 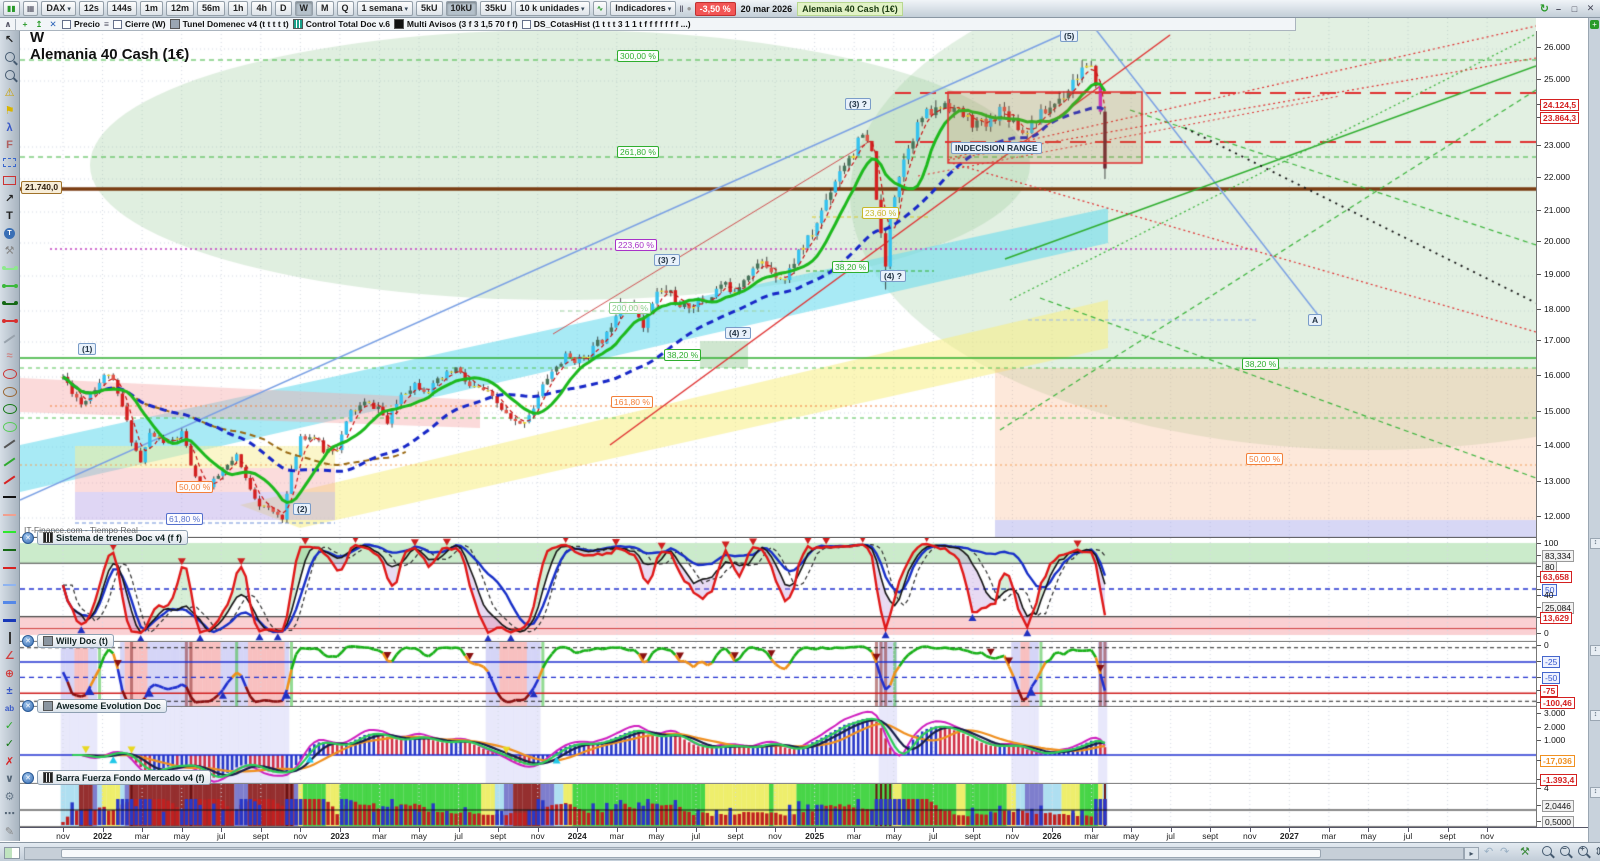 What do you see at coordinates (9, 251) in the screenshot?
I see `key-icon: ⚒` at bounding box center [9, 251].